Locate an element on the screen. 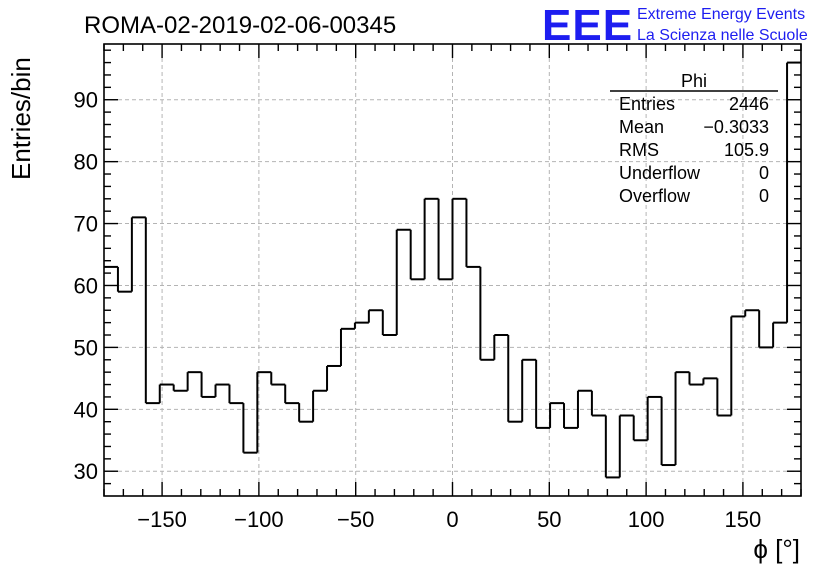 The image size is (836, 572). chart-title: ROMA-02-2019-02-06-00345 is located at coordinates (240, 25).